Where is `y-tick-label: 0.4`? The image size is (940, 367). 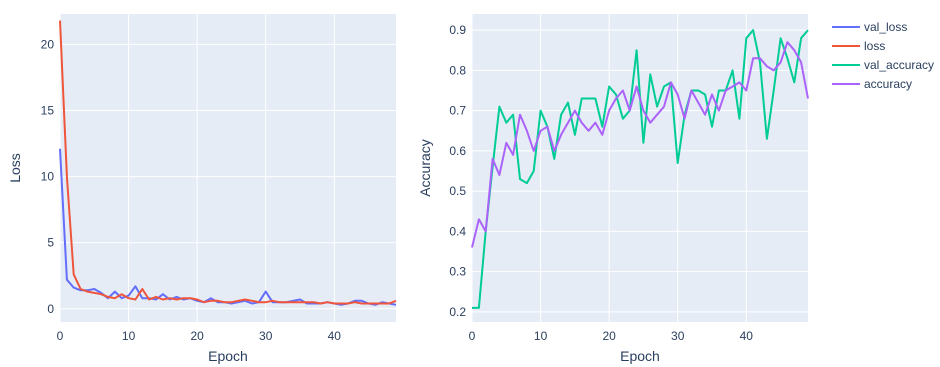 y-tick-label: 0.4 is located at coordinates (457, 231).